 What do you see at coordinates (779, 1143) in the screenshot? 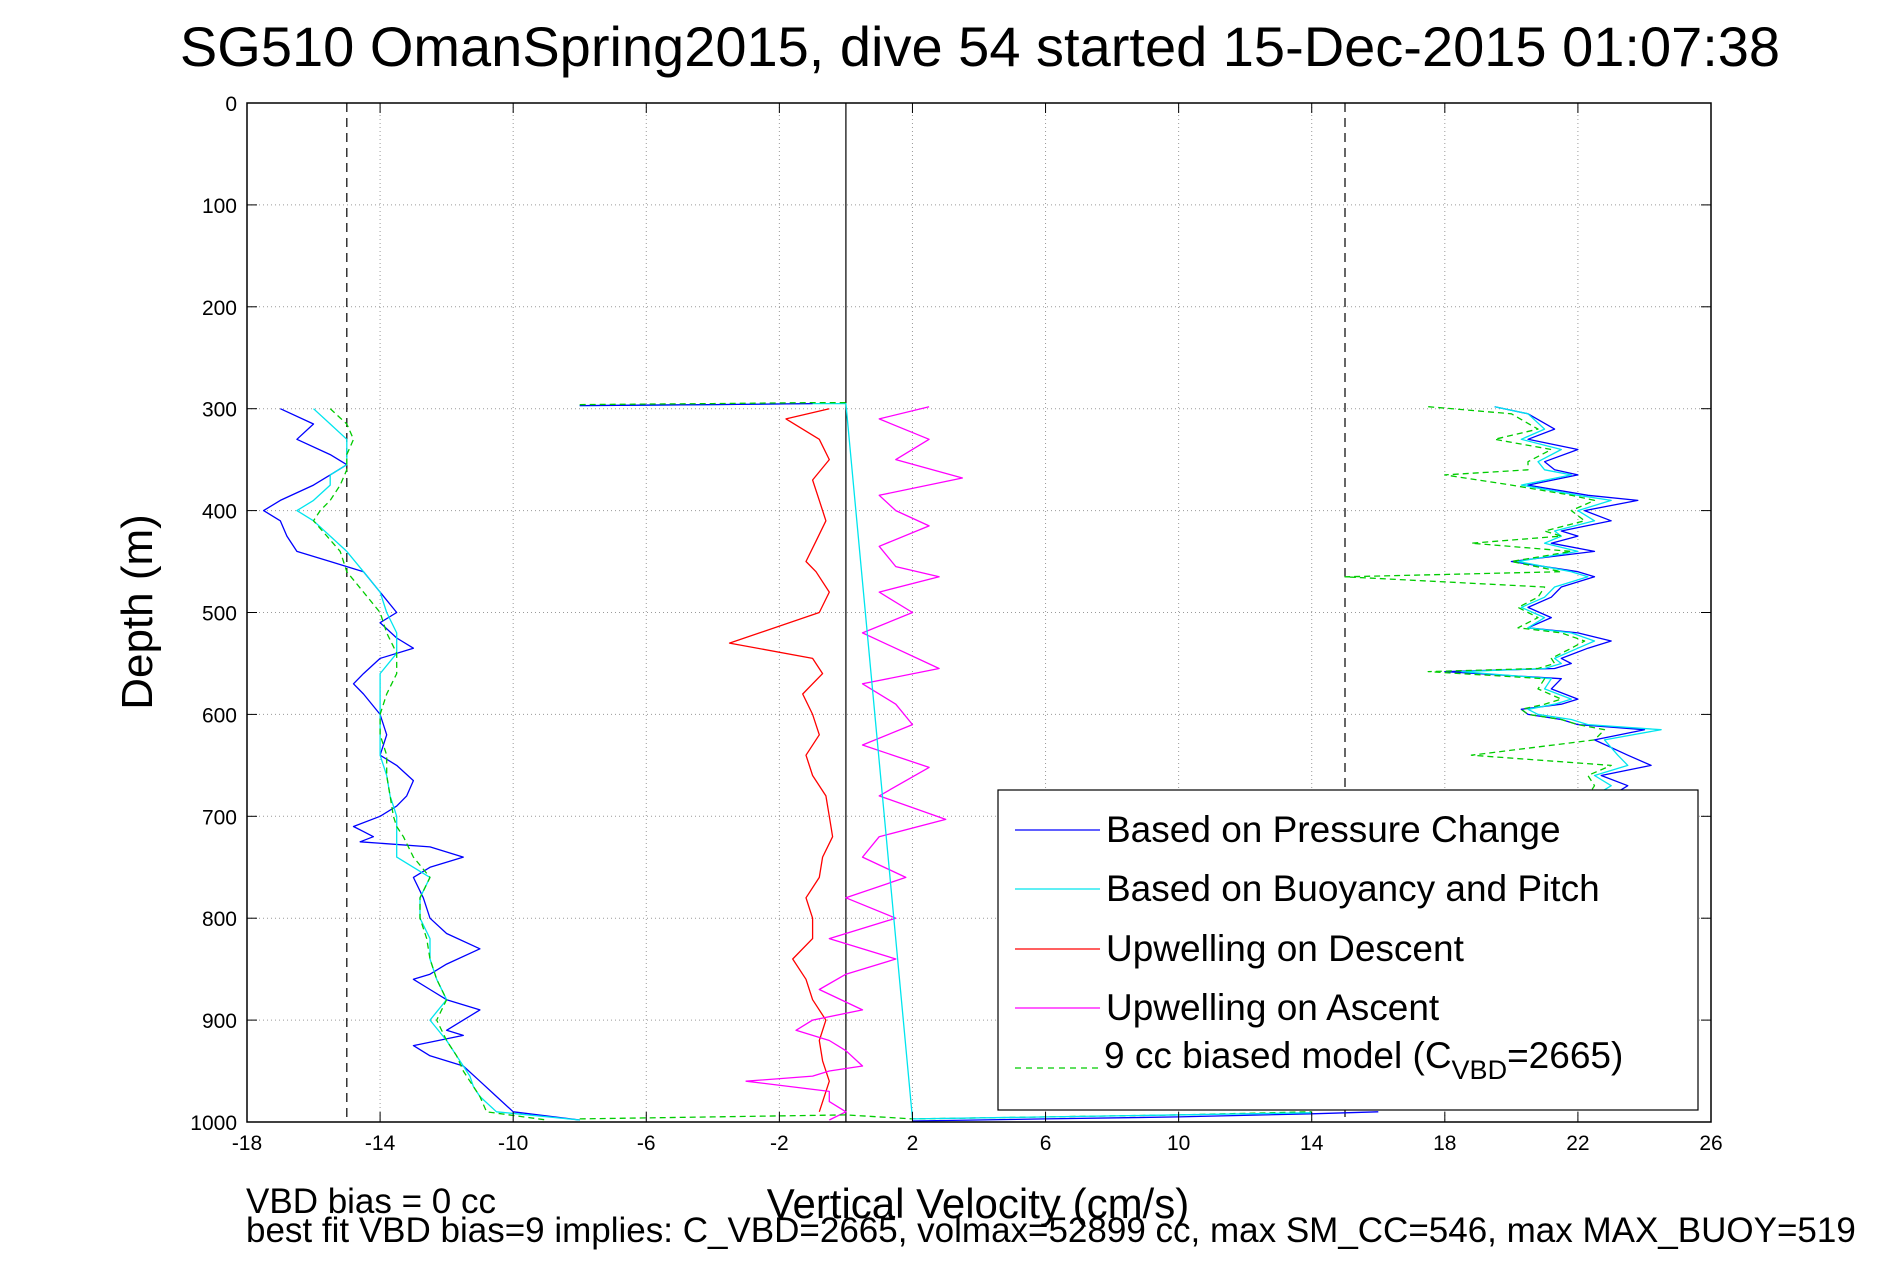
I see `x-tick-label: -2` at bounding box center [779, 1143].